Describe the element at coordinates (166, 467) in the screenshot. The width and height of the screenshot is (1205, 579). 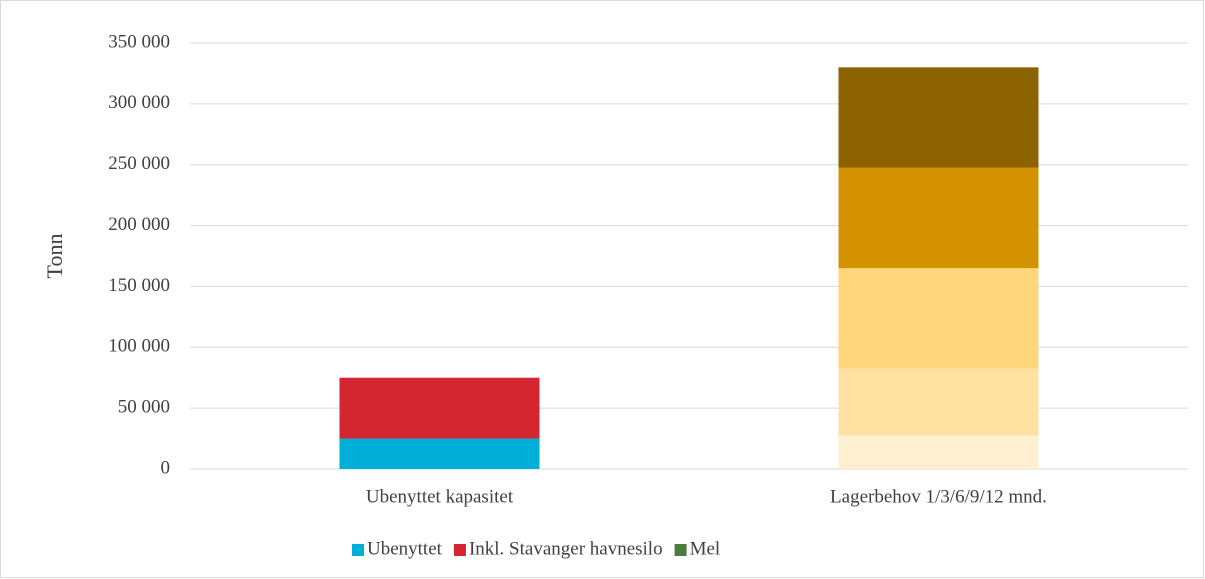
I see `y-tick-label: 0` at that location.